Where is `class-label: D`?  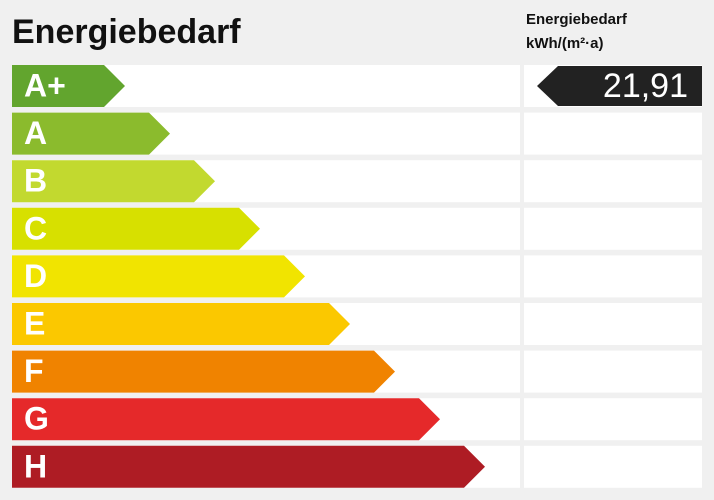
class-label: D is located at coordinates (35, 276).